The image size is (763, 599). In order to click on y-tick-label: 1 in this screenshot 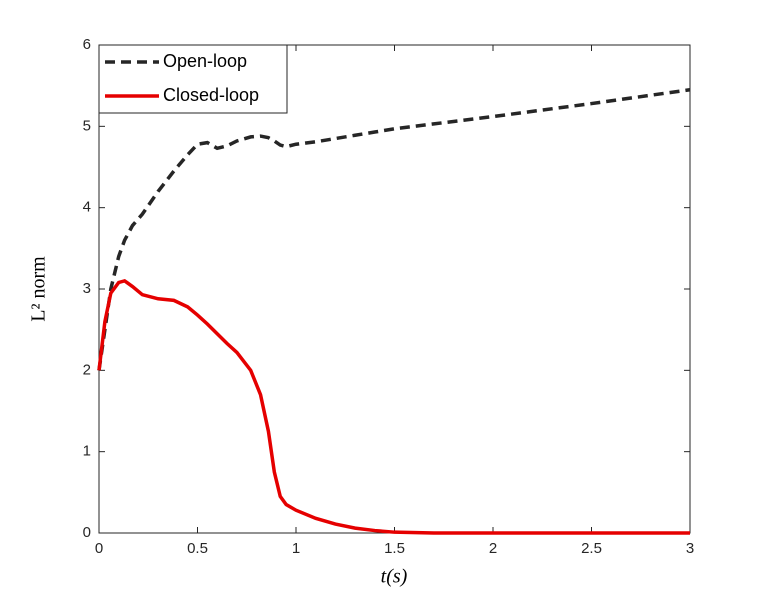, I will do `click(87, 451)`.